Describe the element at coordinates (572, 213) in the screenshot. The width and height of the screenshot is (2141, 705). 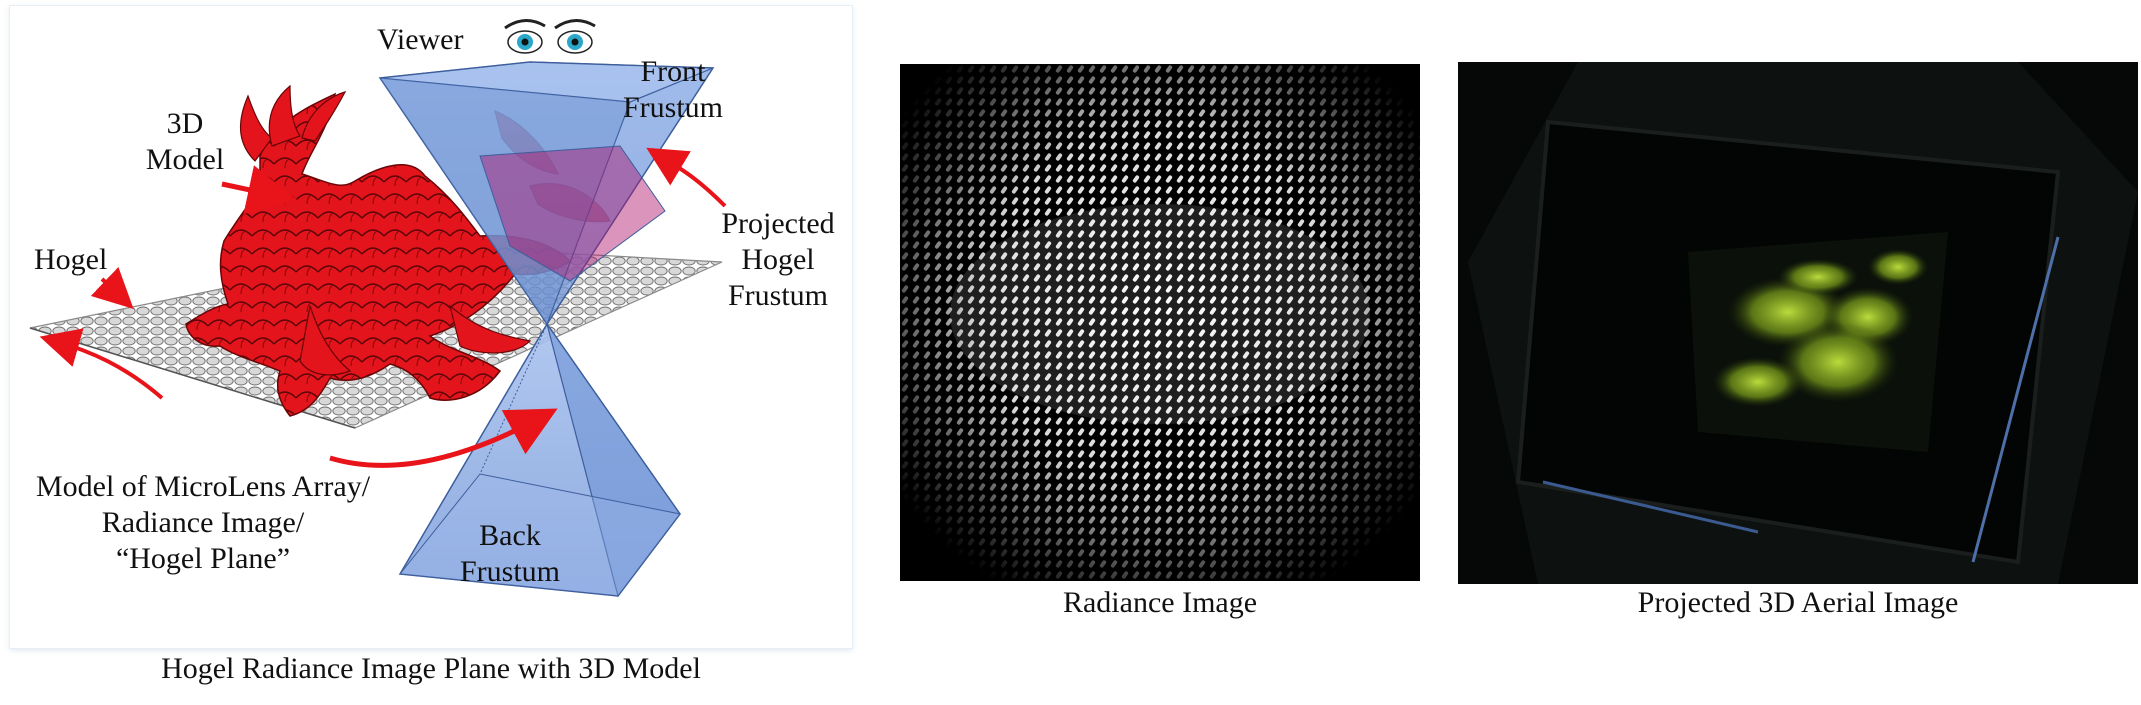
I see `projected-hogel-frustum` at that location.